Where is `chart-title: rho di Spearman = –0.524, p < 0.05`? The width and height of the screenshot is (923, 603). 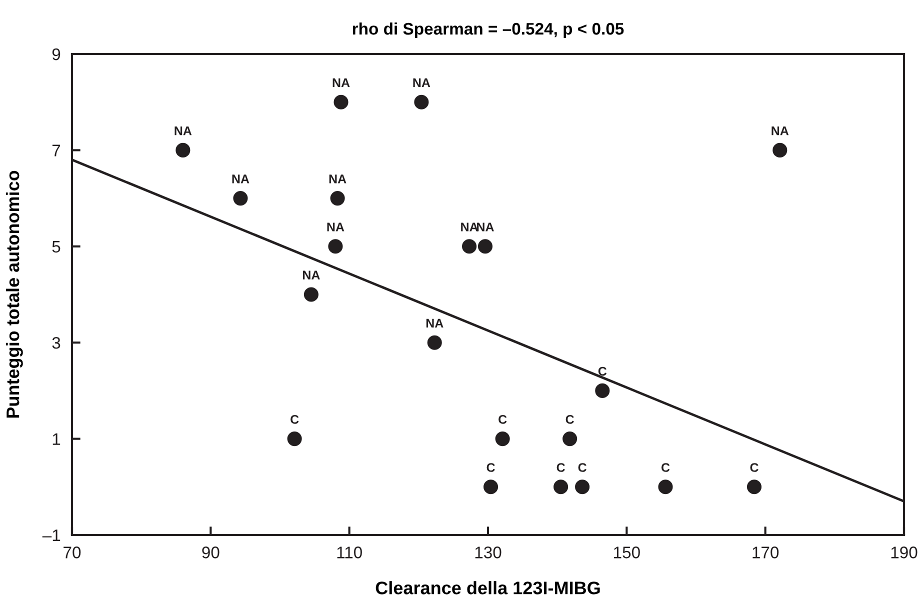
chart-title: rho di Spearman = –0.524, p < 0.05 is located at coordinates (488, 30).